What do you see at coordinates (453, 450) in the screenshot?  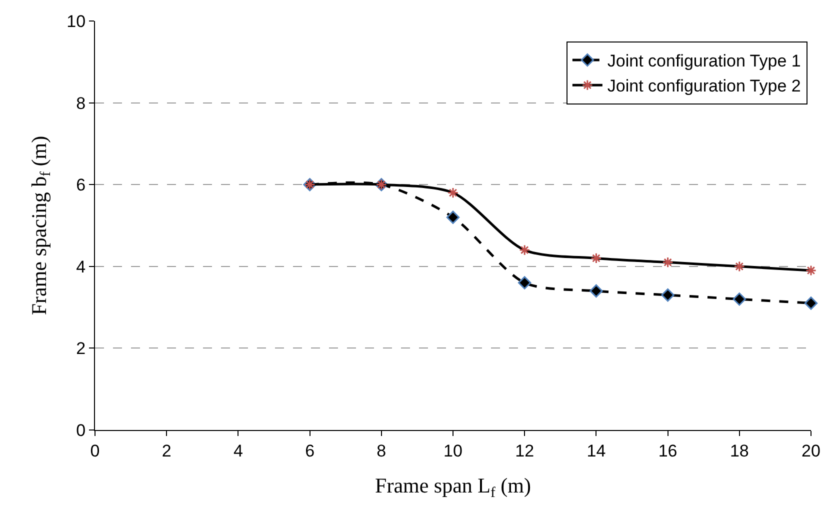 I see `x-tick-label: 10` at bounding box center [453, 450].